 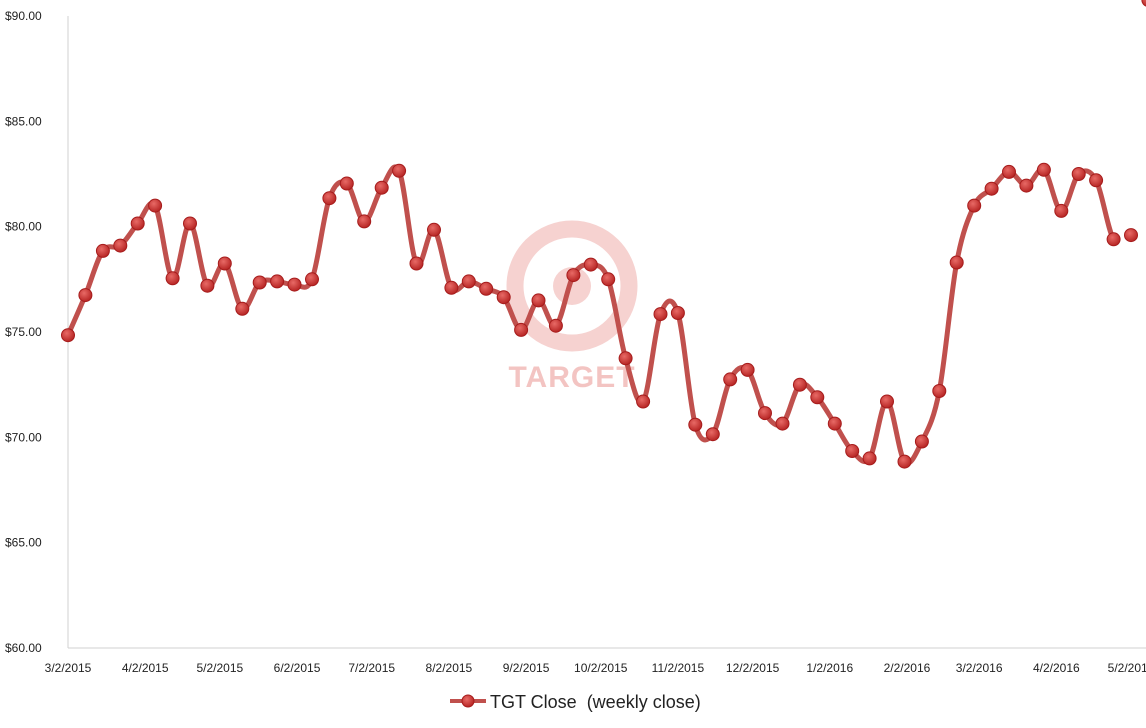 I want to click on y-tick-label: $75.00, so click(x=23, y=332).